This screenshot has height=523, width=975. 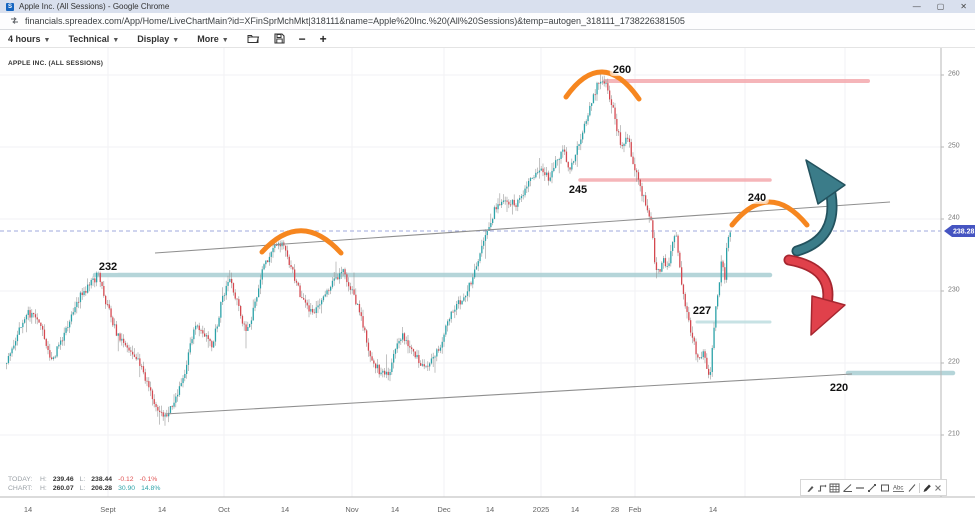 What do you see at coordinates (938, 488) in the screenshot?
I see `delete-x-icon` at bounding box center [938, 488].